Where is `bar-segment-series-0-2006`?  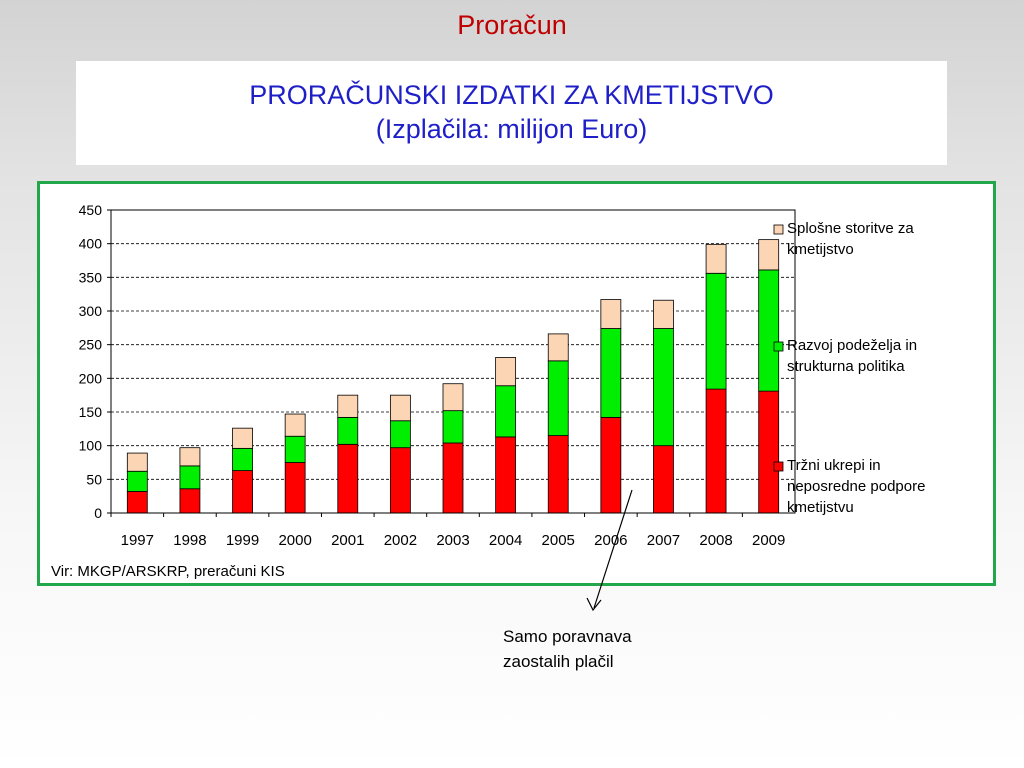 bar-segment-series-0-2006 is located at coordinates (611, 465).